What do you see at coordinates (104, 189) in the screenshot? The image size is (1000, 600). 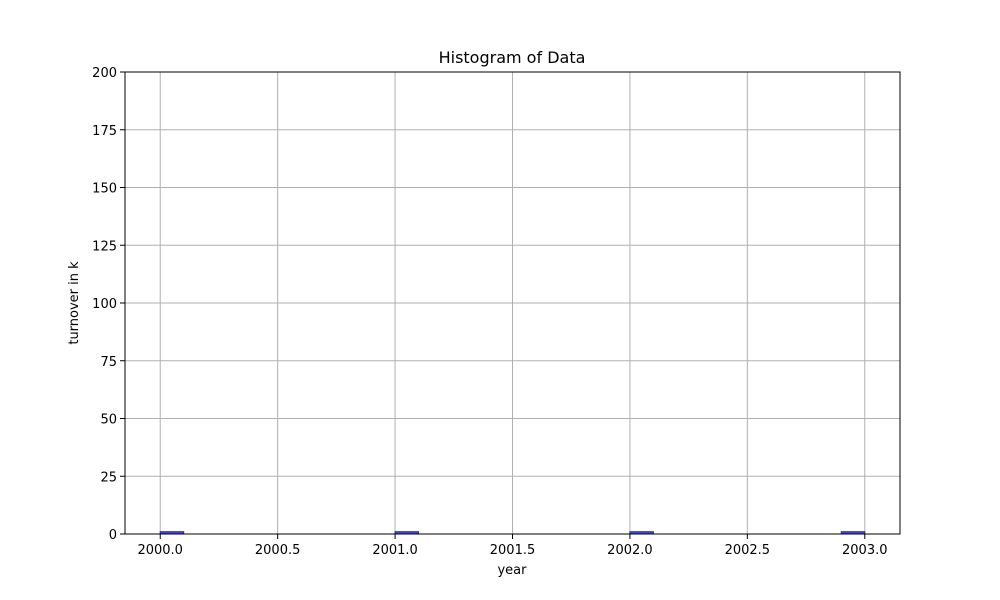 I see `y-tick-label: 150` at bounding box center [104, 189].